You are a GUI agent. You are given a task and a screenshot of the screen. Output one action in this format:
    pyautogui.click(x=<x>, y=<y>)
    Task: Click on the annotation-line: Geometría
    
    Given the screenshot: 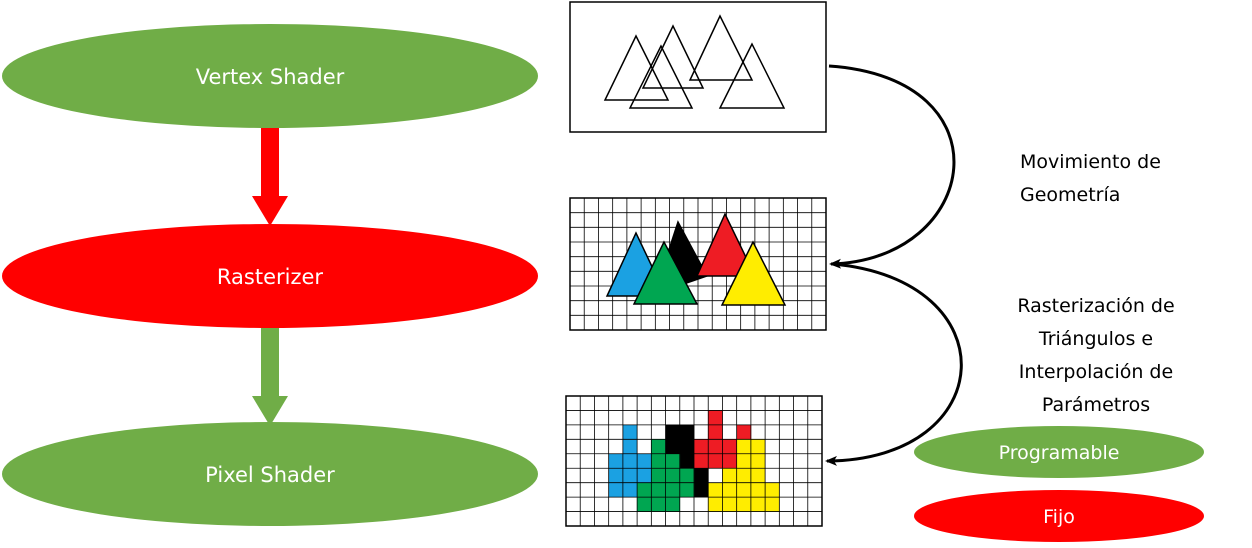 What is the action you would take?
    pyautogui.click(x=1070, y=195)
    